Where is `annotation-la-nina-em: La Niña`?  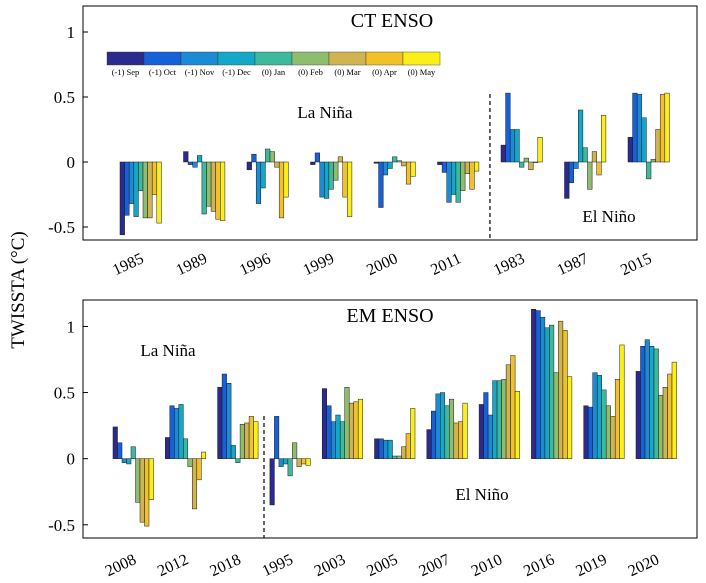
annotation-la-nina-em: La Niña is located at coordinates (168, 350).